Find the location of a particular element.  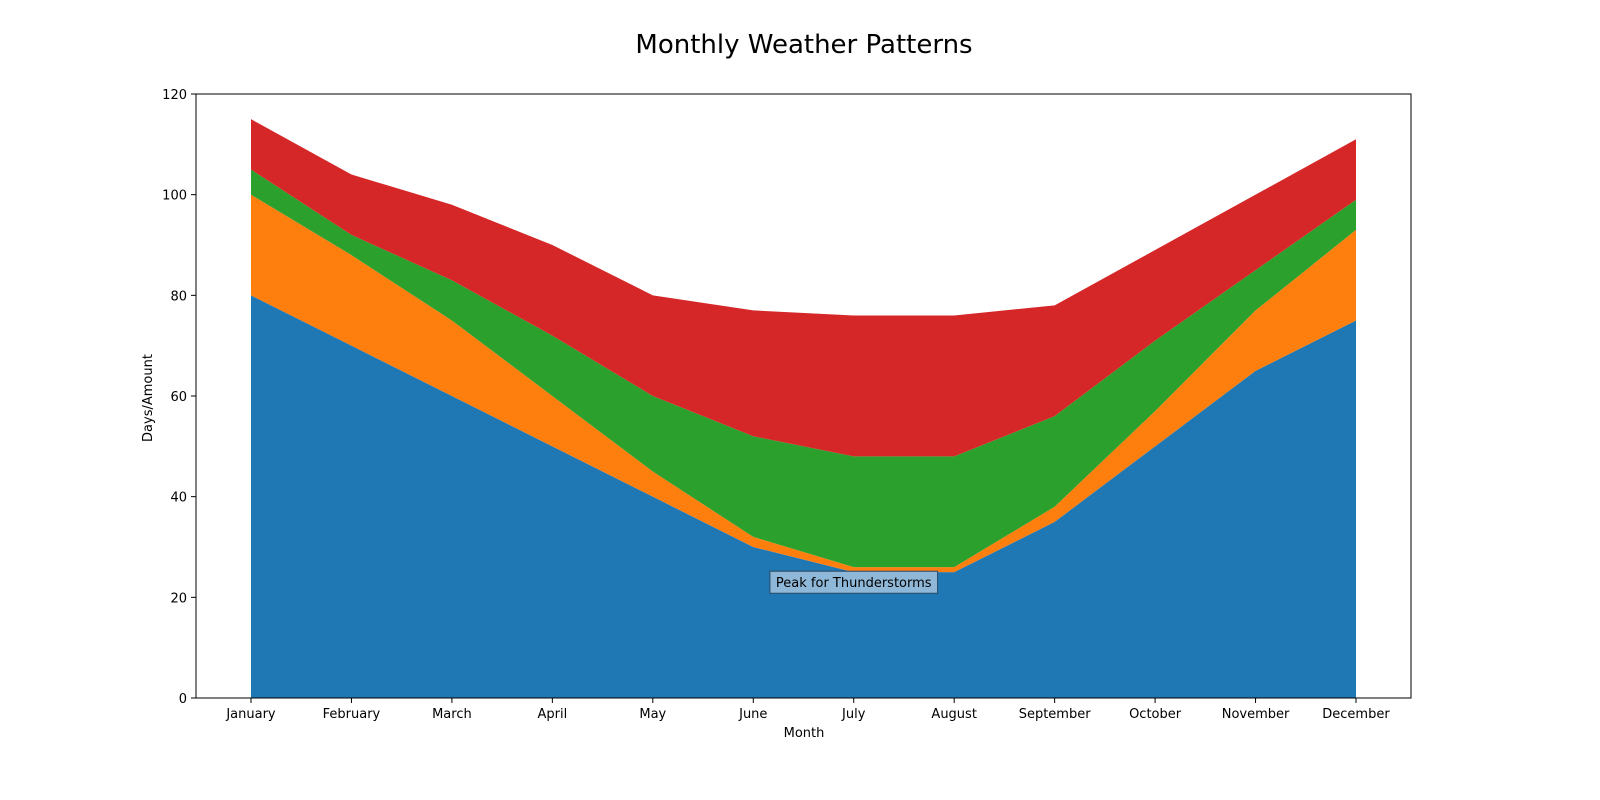

y-axis: 0 20 40 60 80 100 120 is located at coordinates (179, 397).